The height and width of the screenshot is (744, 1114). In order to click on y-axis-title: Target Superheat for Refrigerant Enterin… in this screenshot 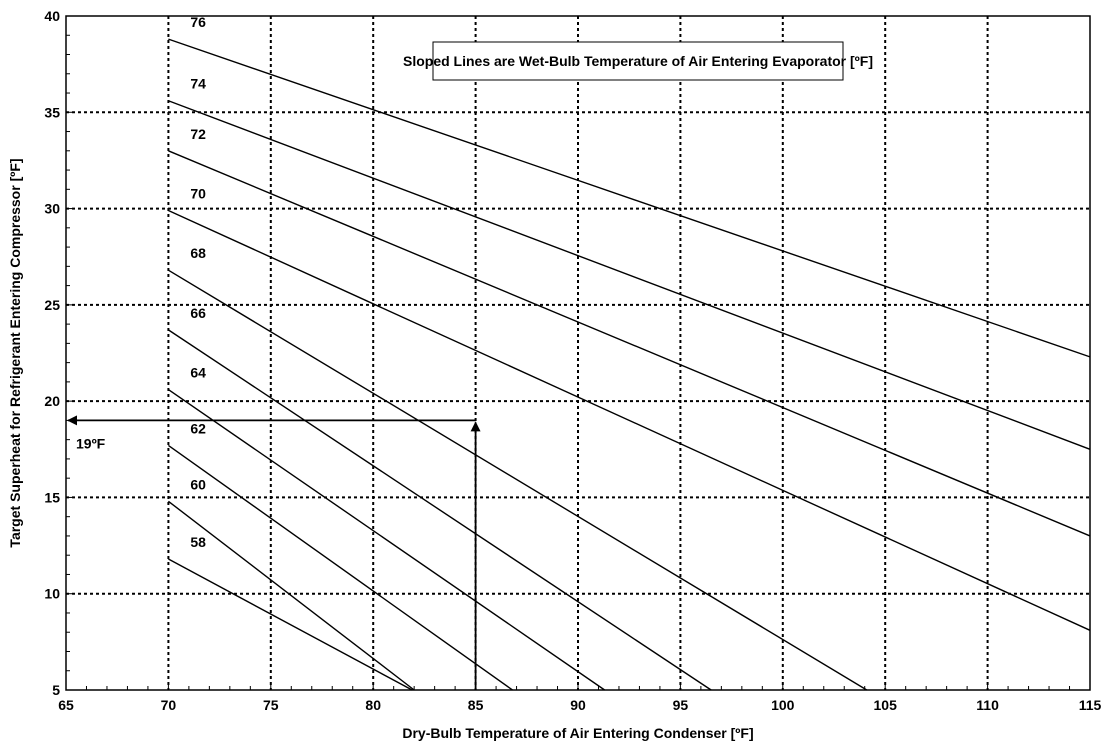, I will do `click(15, 352)`.